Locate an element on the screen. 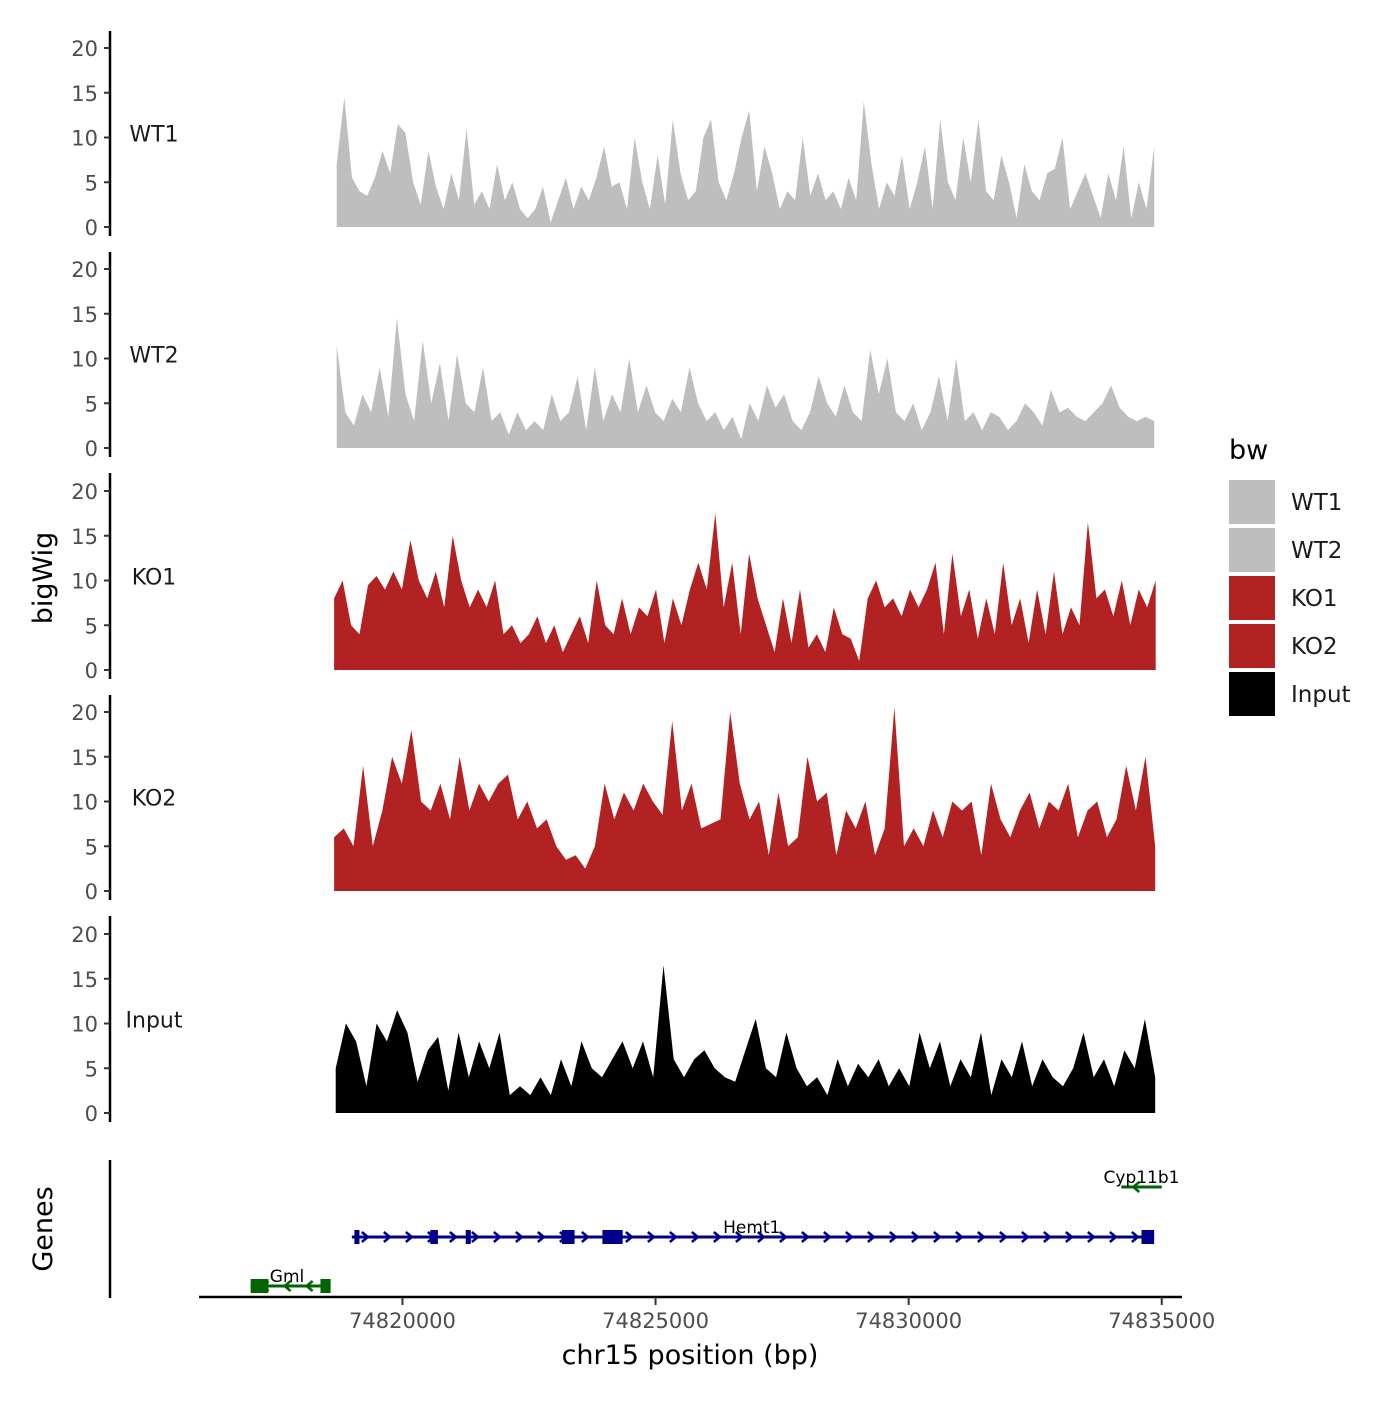  track-label: KO2 is located at coordinates (154, 799).